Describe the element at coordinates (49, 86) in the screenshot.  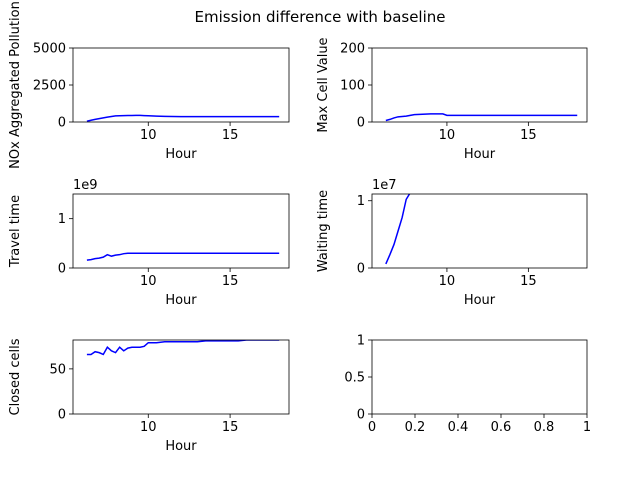
I see `y-tick-label: 2500` at that location.